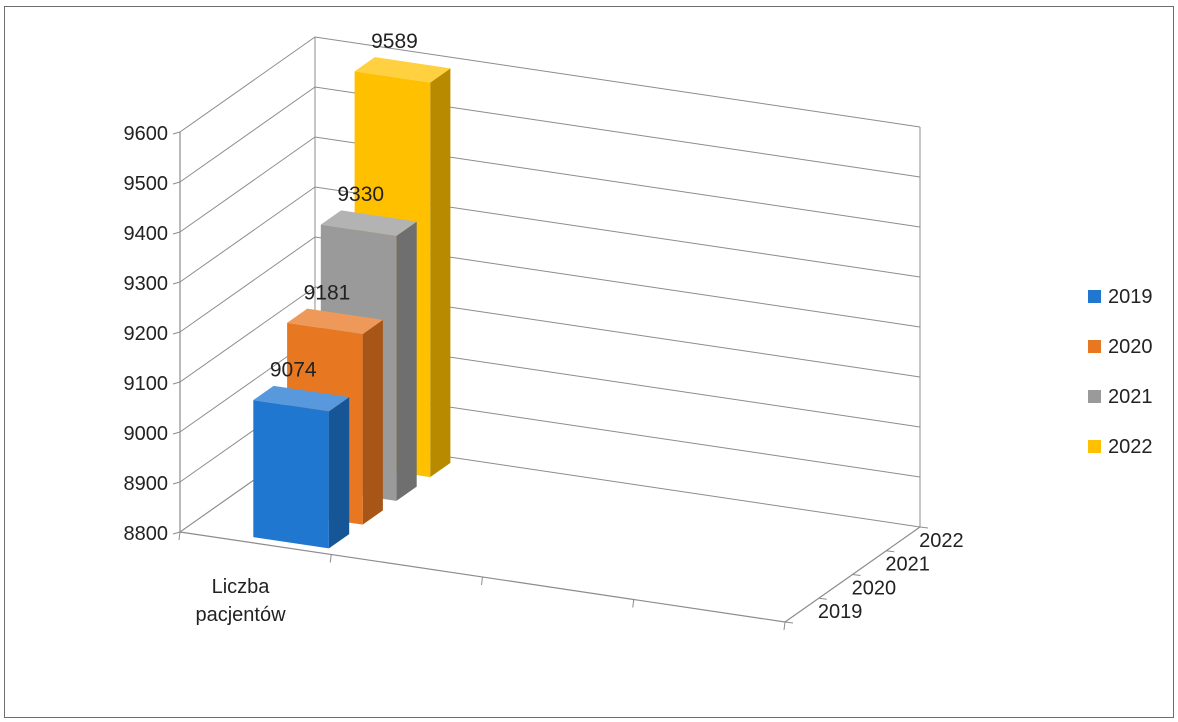 The height and width of the screenshot is (722, 1178). Describe the element at coordinates (360, 194) in the screenshot. I see `data-label: 9330` at that location.